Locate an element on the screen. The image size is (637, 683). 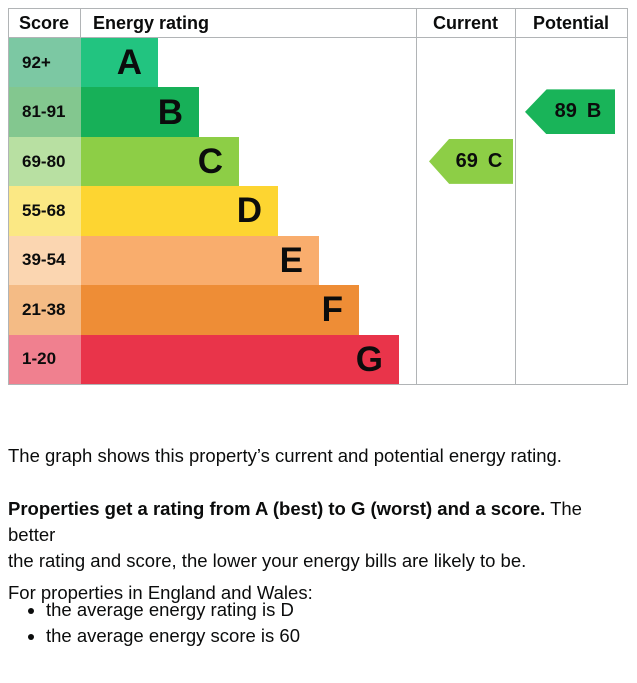
band-row-g: 1-20 G is located at coordinates (318, 359).